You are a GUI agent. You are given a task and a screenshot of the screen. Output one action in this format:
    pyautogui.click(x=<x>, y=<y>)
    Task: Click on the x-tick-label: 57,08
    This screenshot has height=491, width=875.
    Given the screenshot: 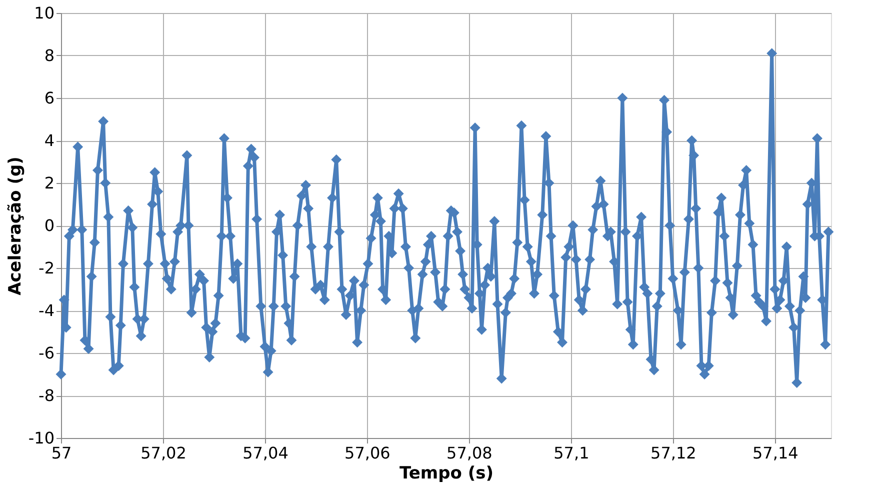 What is the action you would take?
    pyautogui.click(x=469, y=453)
    